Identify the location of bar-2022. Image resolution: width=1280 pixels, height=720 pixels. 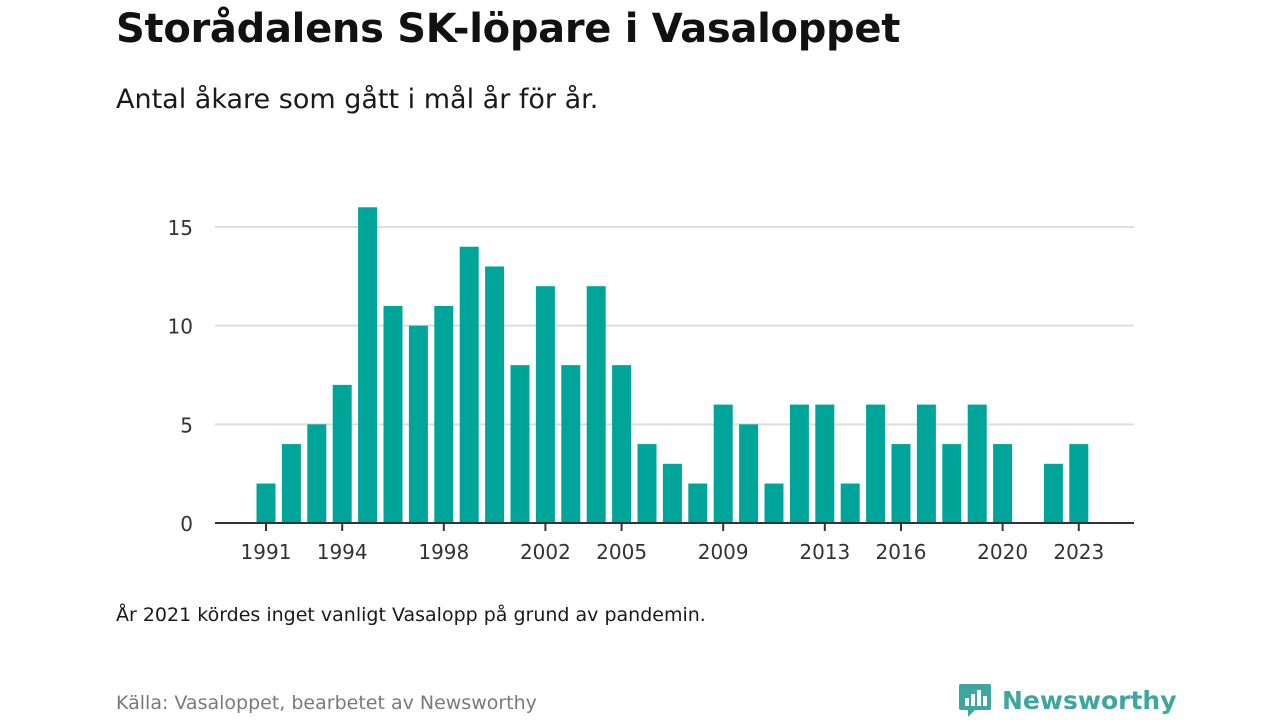
(1053, 493).